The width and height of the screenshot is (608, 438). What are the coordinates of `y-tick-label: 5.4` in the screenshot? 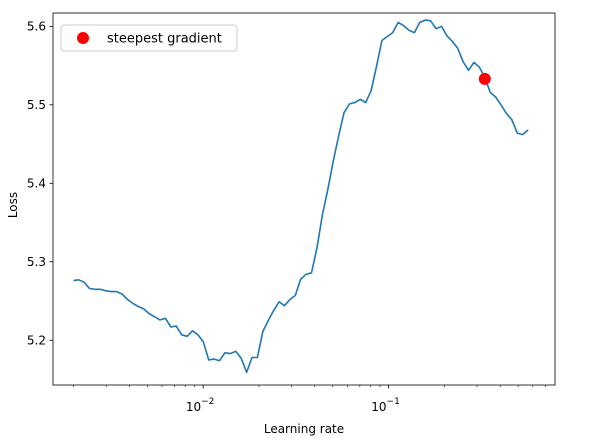 It's located at (36, 184).